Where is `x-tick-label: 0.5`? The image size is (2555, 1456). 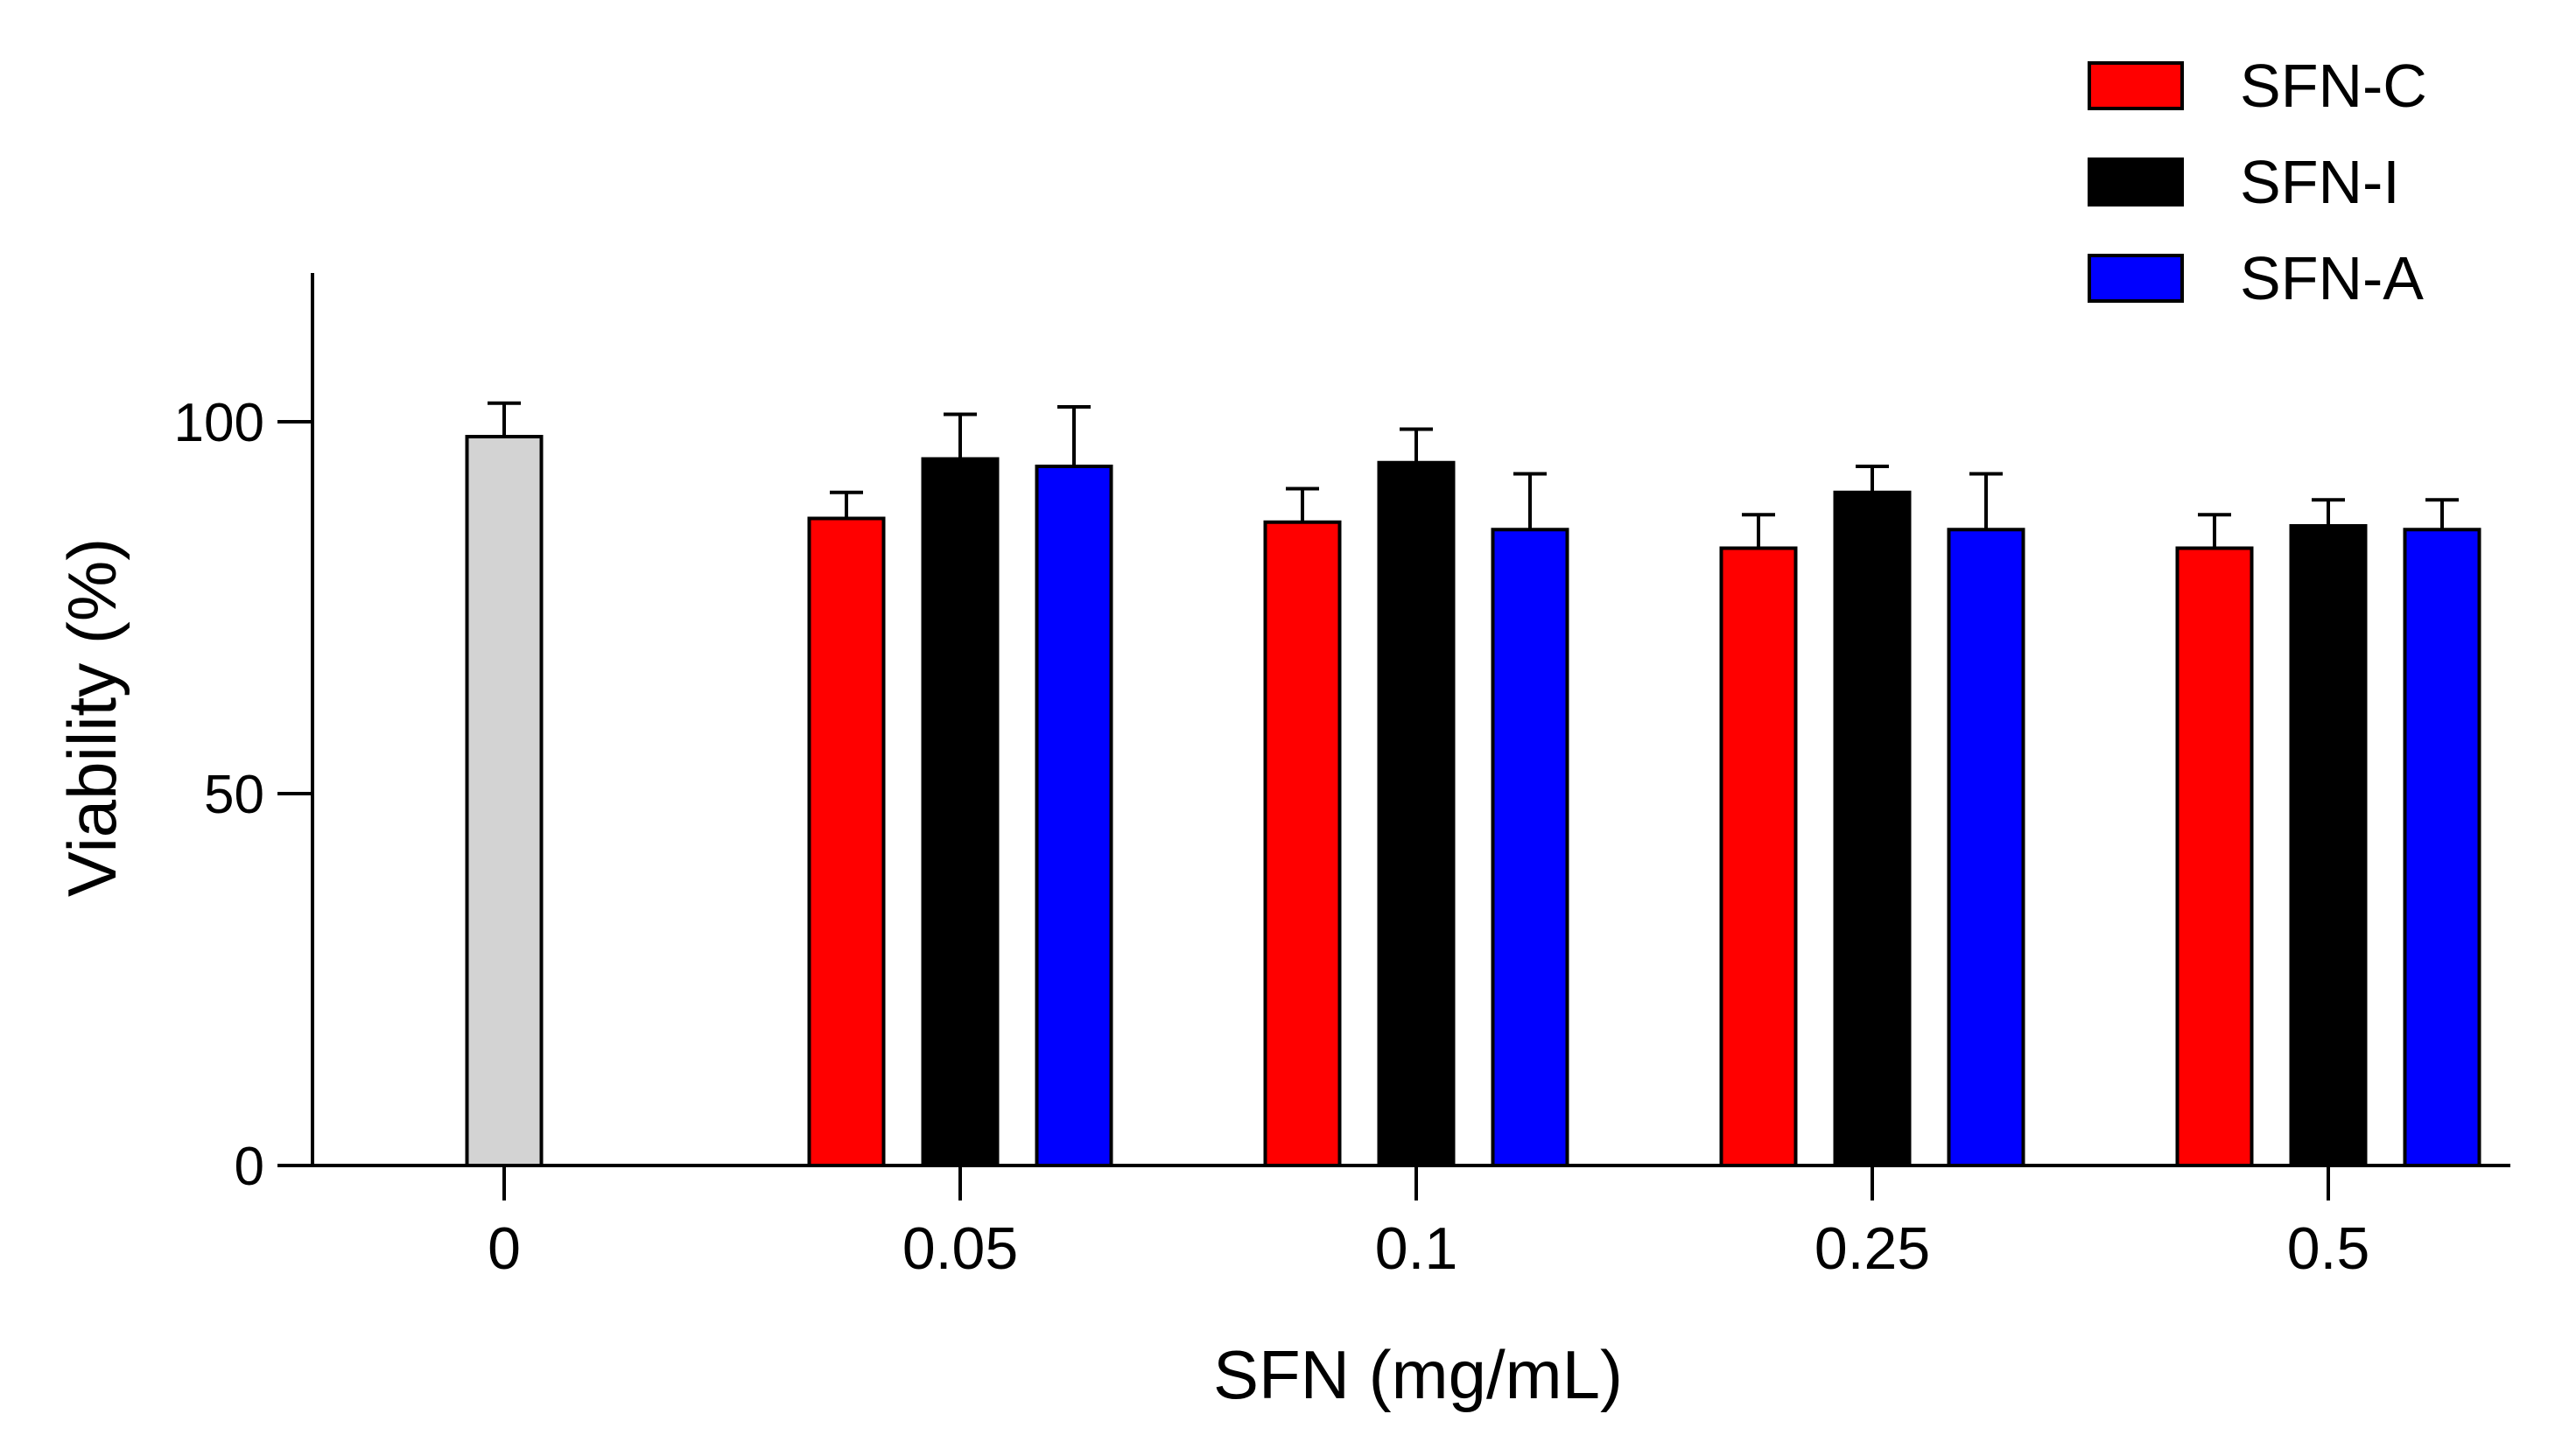 x-tick-label: 0.5 is located at coordinates (2329, 1248).